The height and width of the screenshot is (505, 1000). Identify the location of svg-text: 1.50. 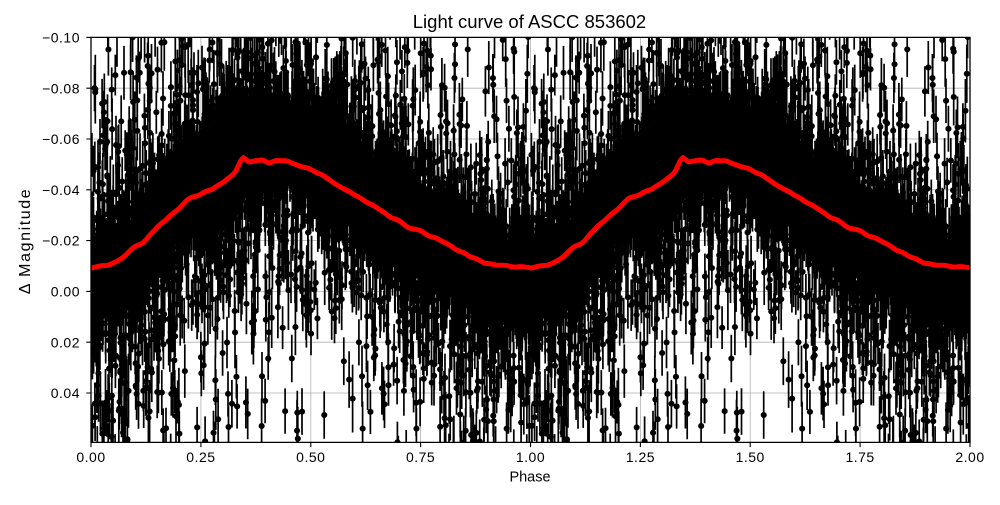
(750, 457).